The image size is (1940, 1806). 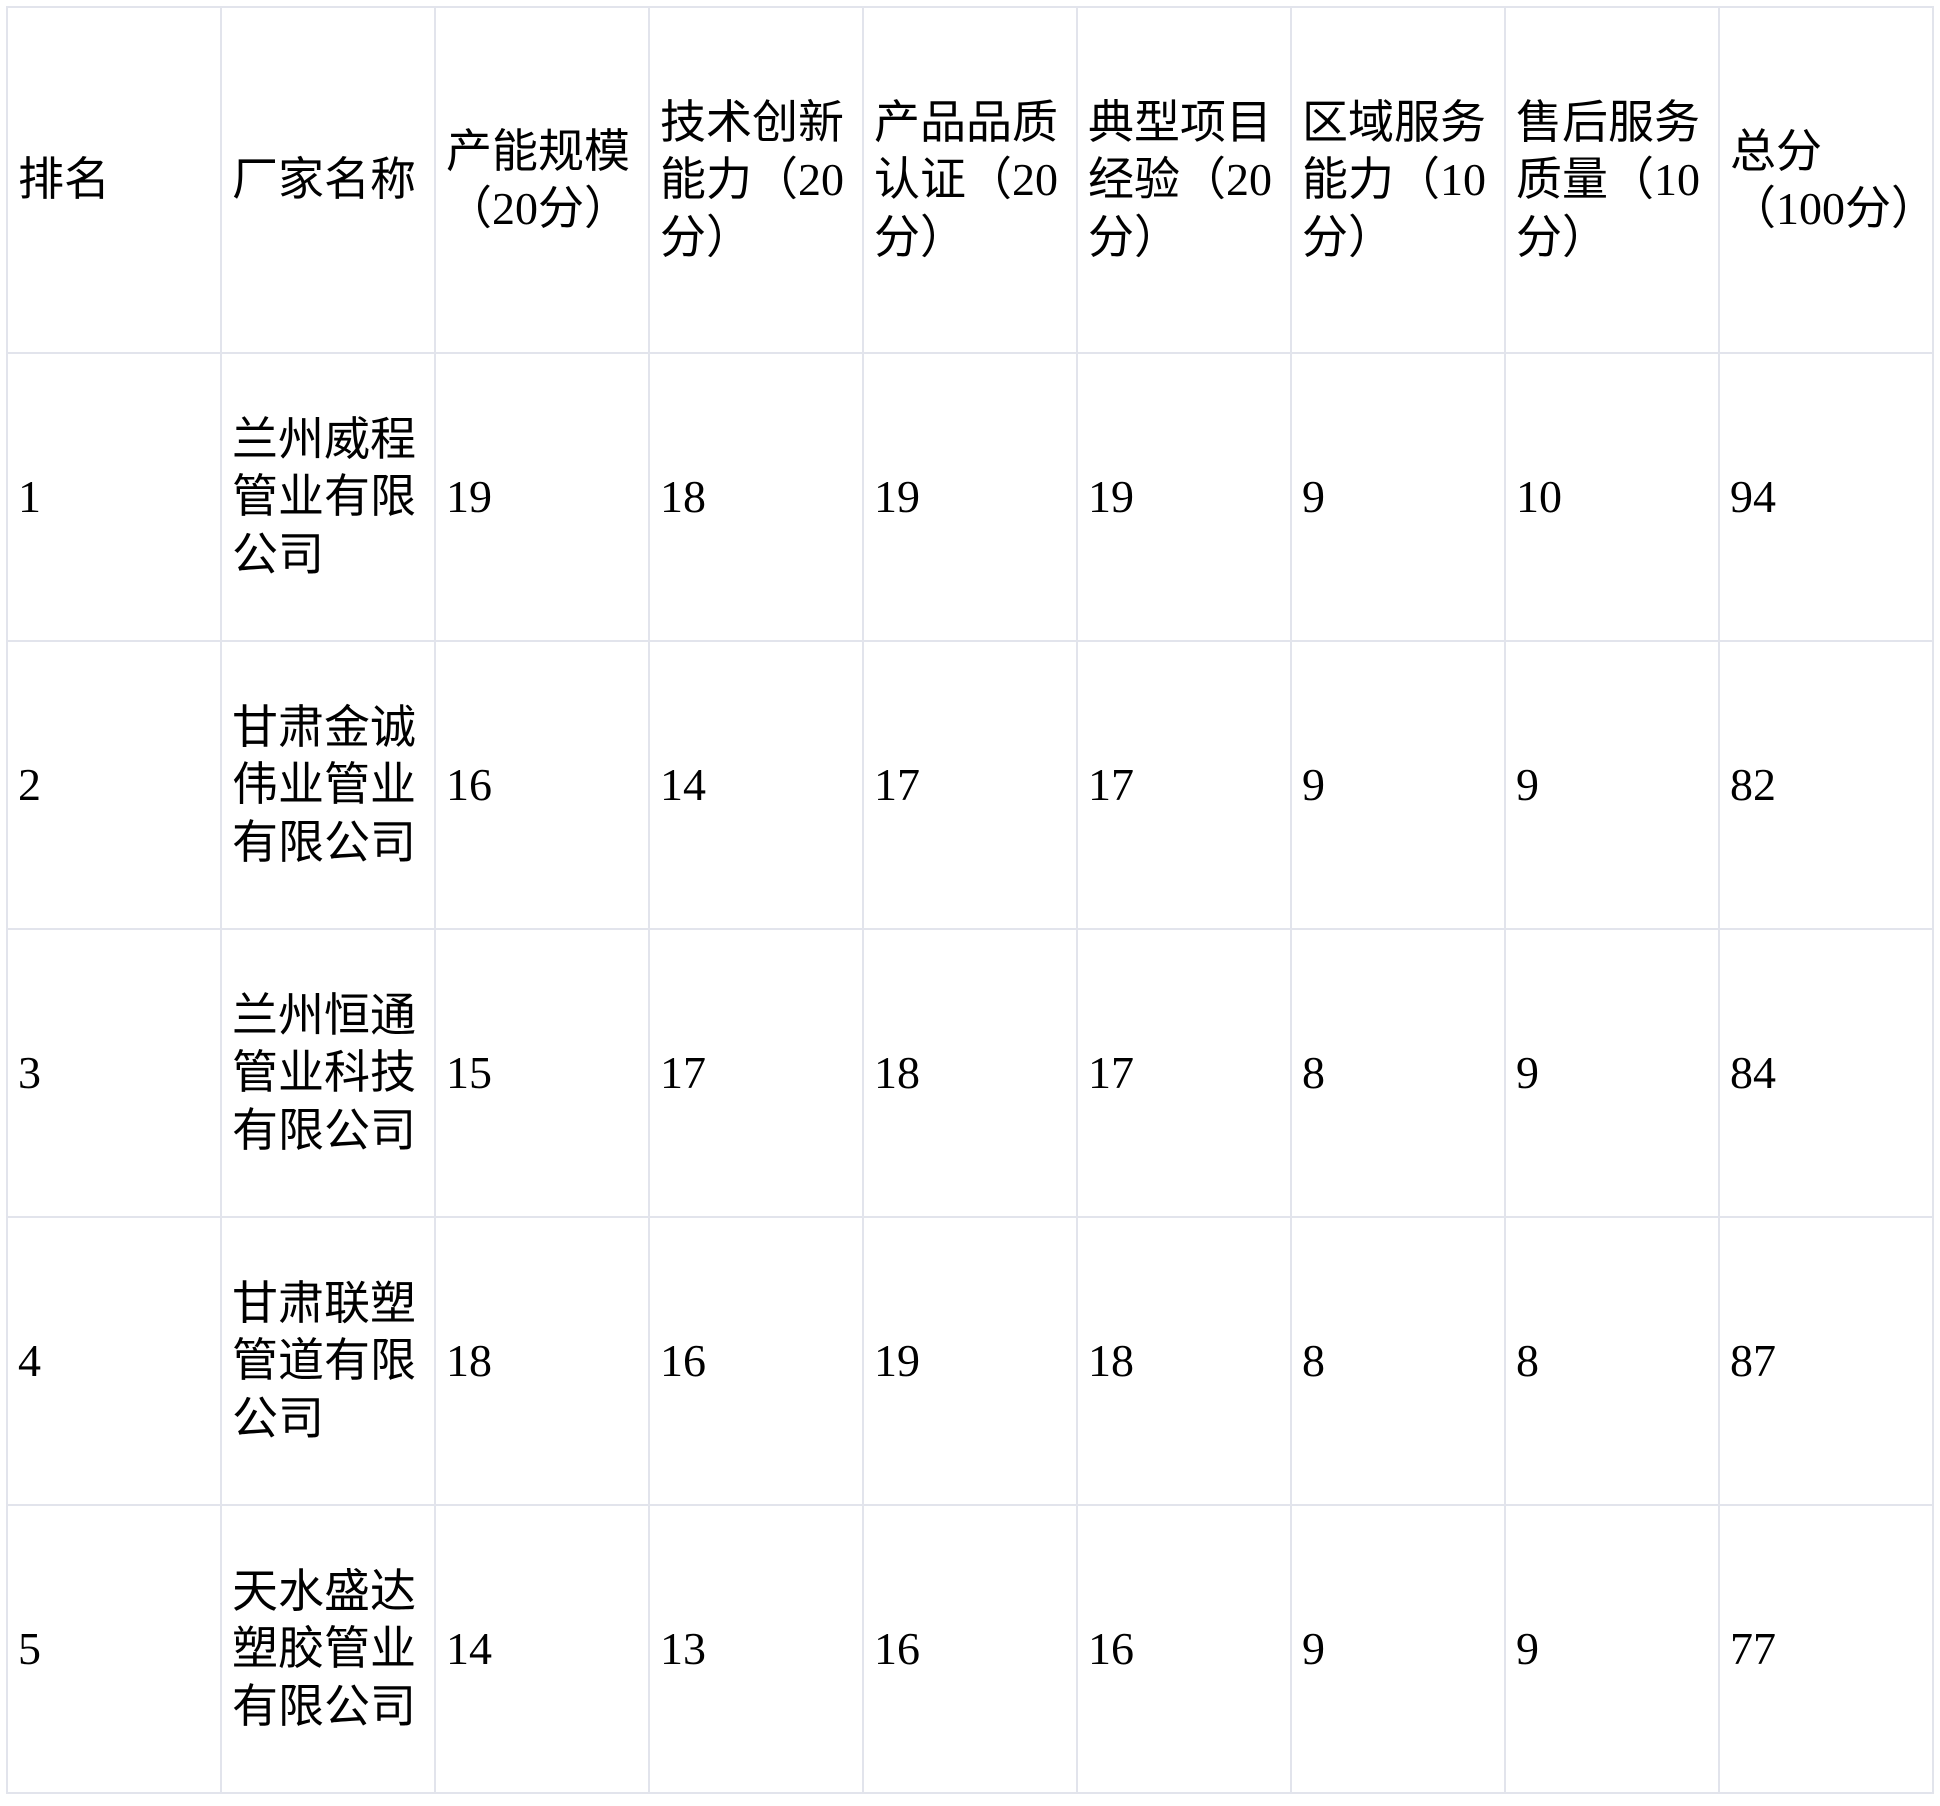 I want to click on innovation-score-cell: 17, so click(x=756, y=1073).